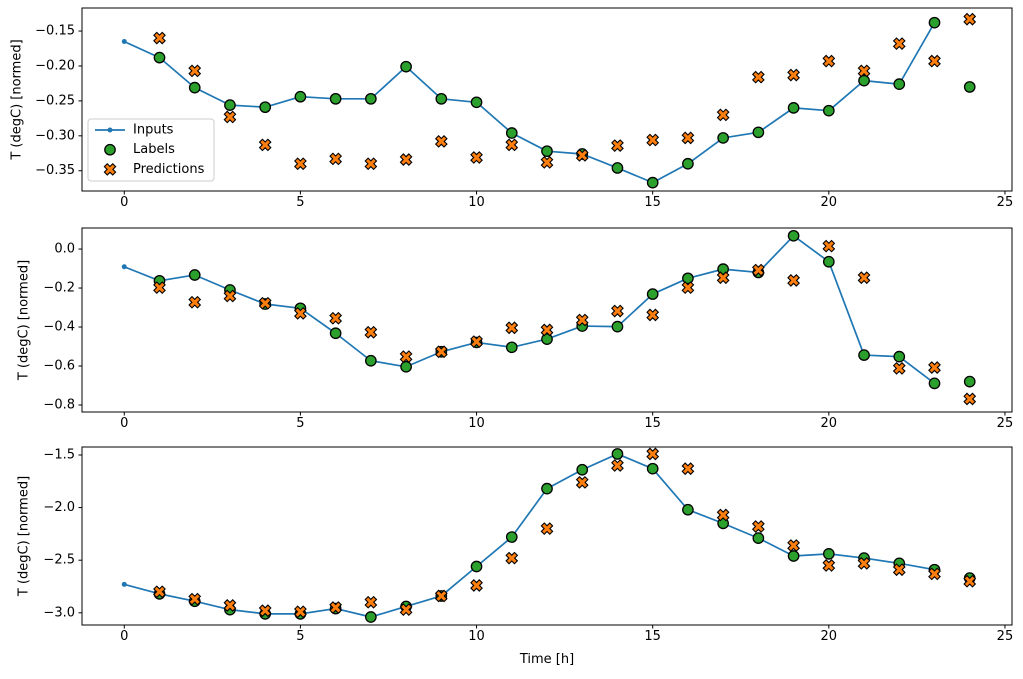  What do you see at coordinates (55, 65) in the screenshot?
I see `y-tick-label: −0.20` at bounding box center [55, 65].